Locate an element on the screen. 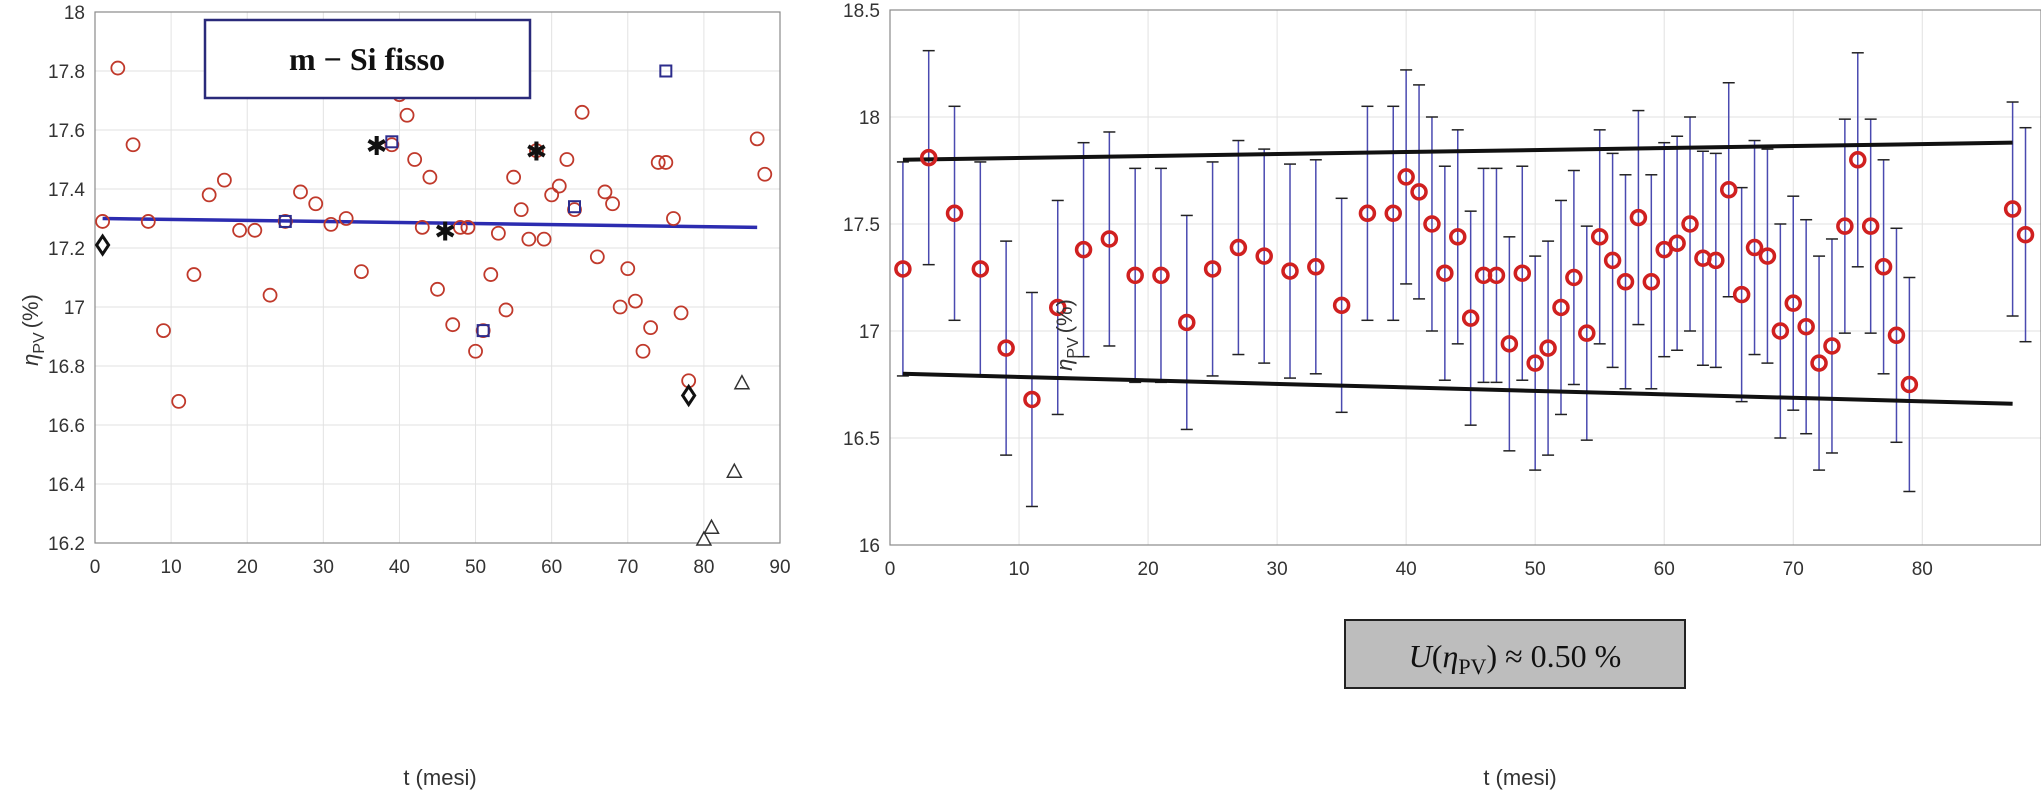 Image resolution: width=2041 pixels, height=793 pixels. uncertainty-u: U is located at coordinates (1421, 656).